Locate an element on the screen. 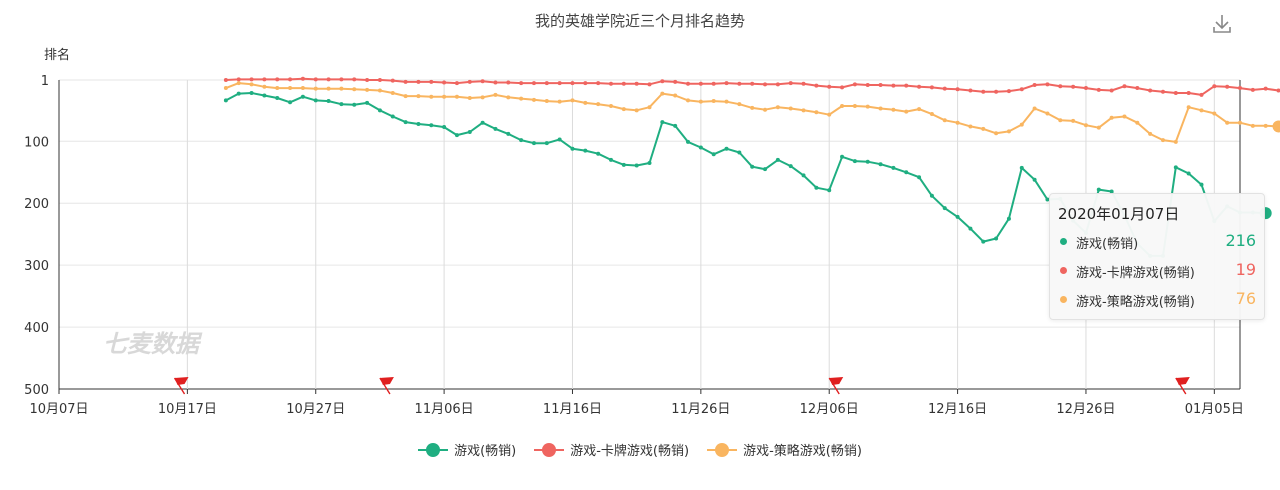  download-icon is located at coordinates (1222, 24).